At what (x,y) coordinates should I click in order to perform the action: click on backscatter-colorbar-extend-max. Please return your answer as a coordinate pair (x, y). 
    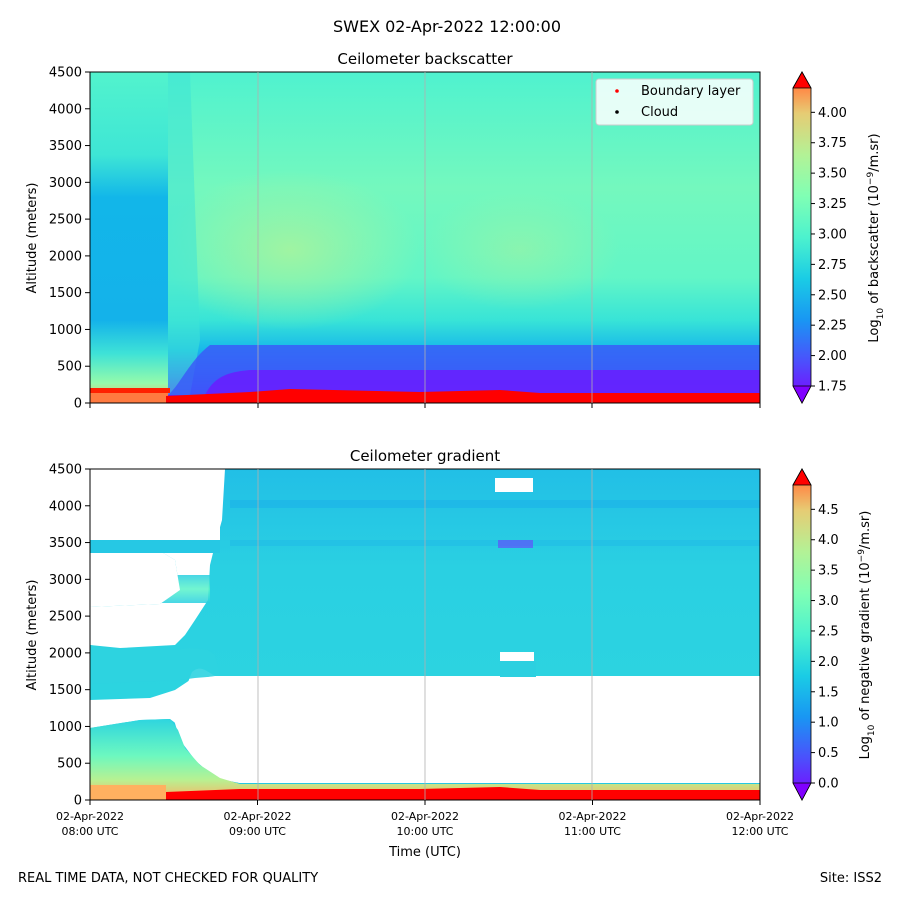
    Looking at the image, I should click on (802, 80).